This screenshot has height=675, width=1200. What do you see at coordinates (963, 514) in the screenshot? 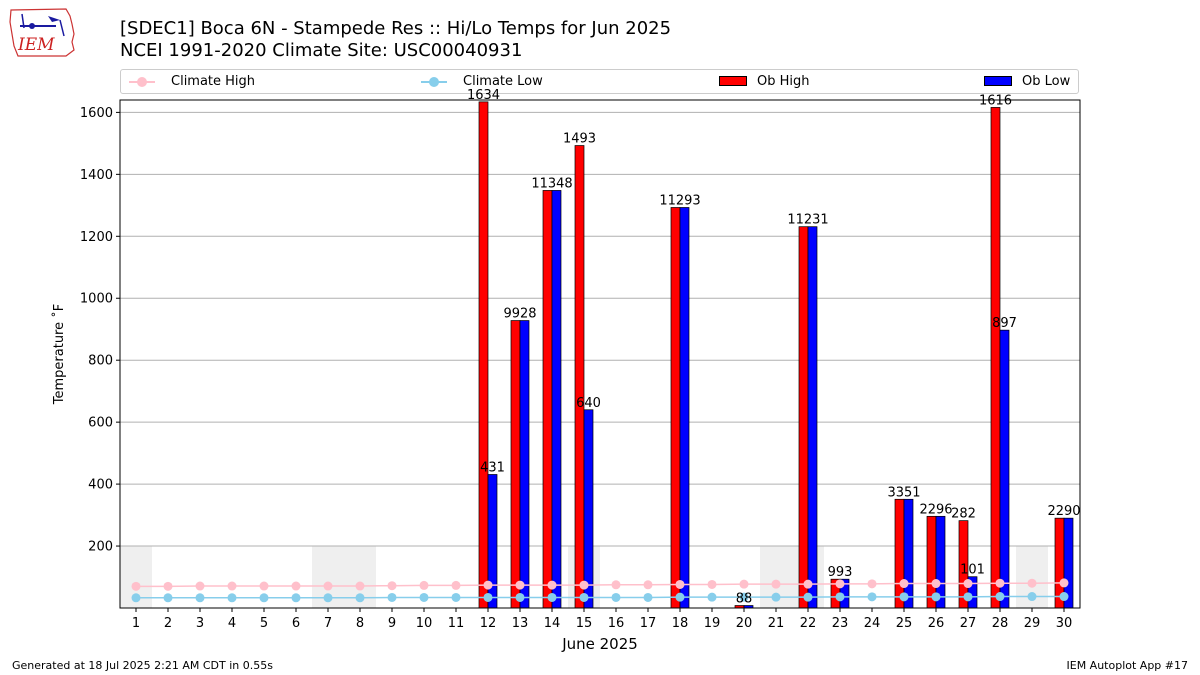
I see `bar-value-label: 282` at bounding box center [963, 514].